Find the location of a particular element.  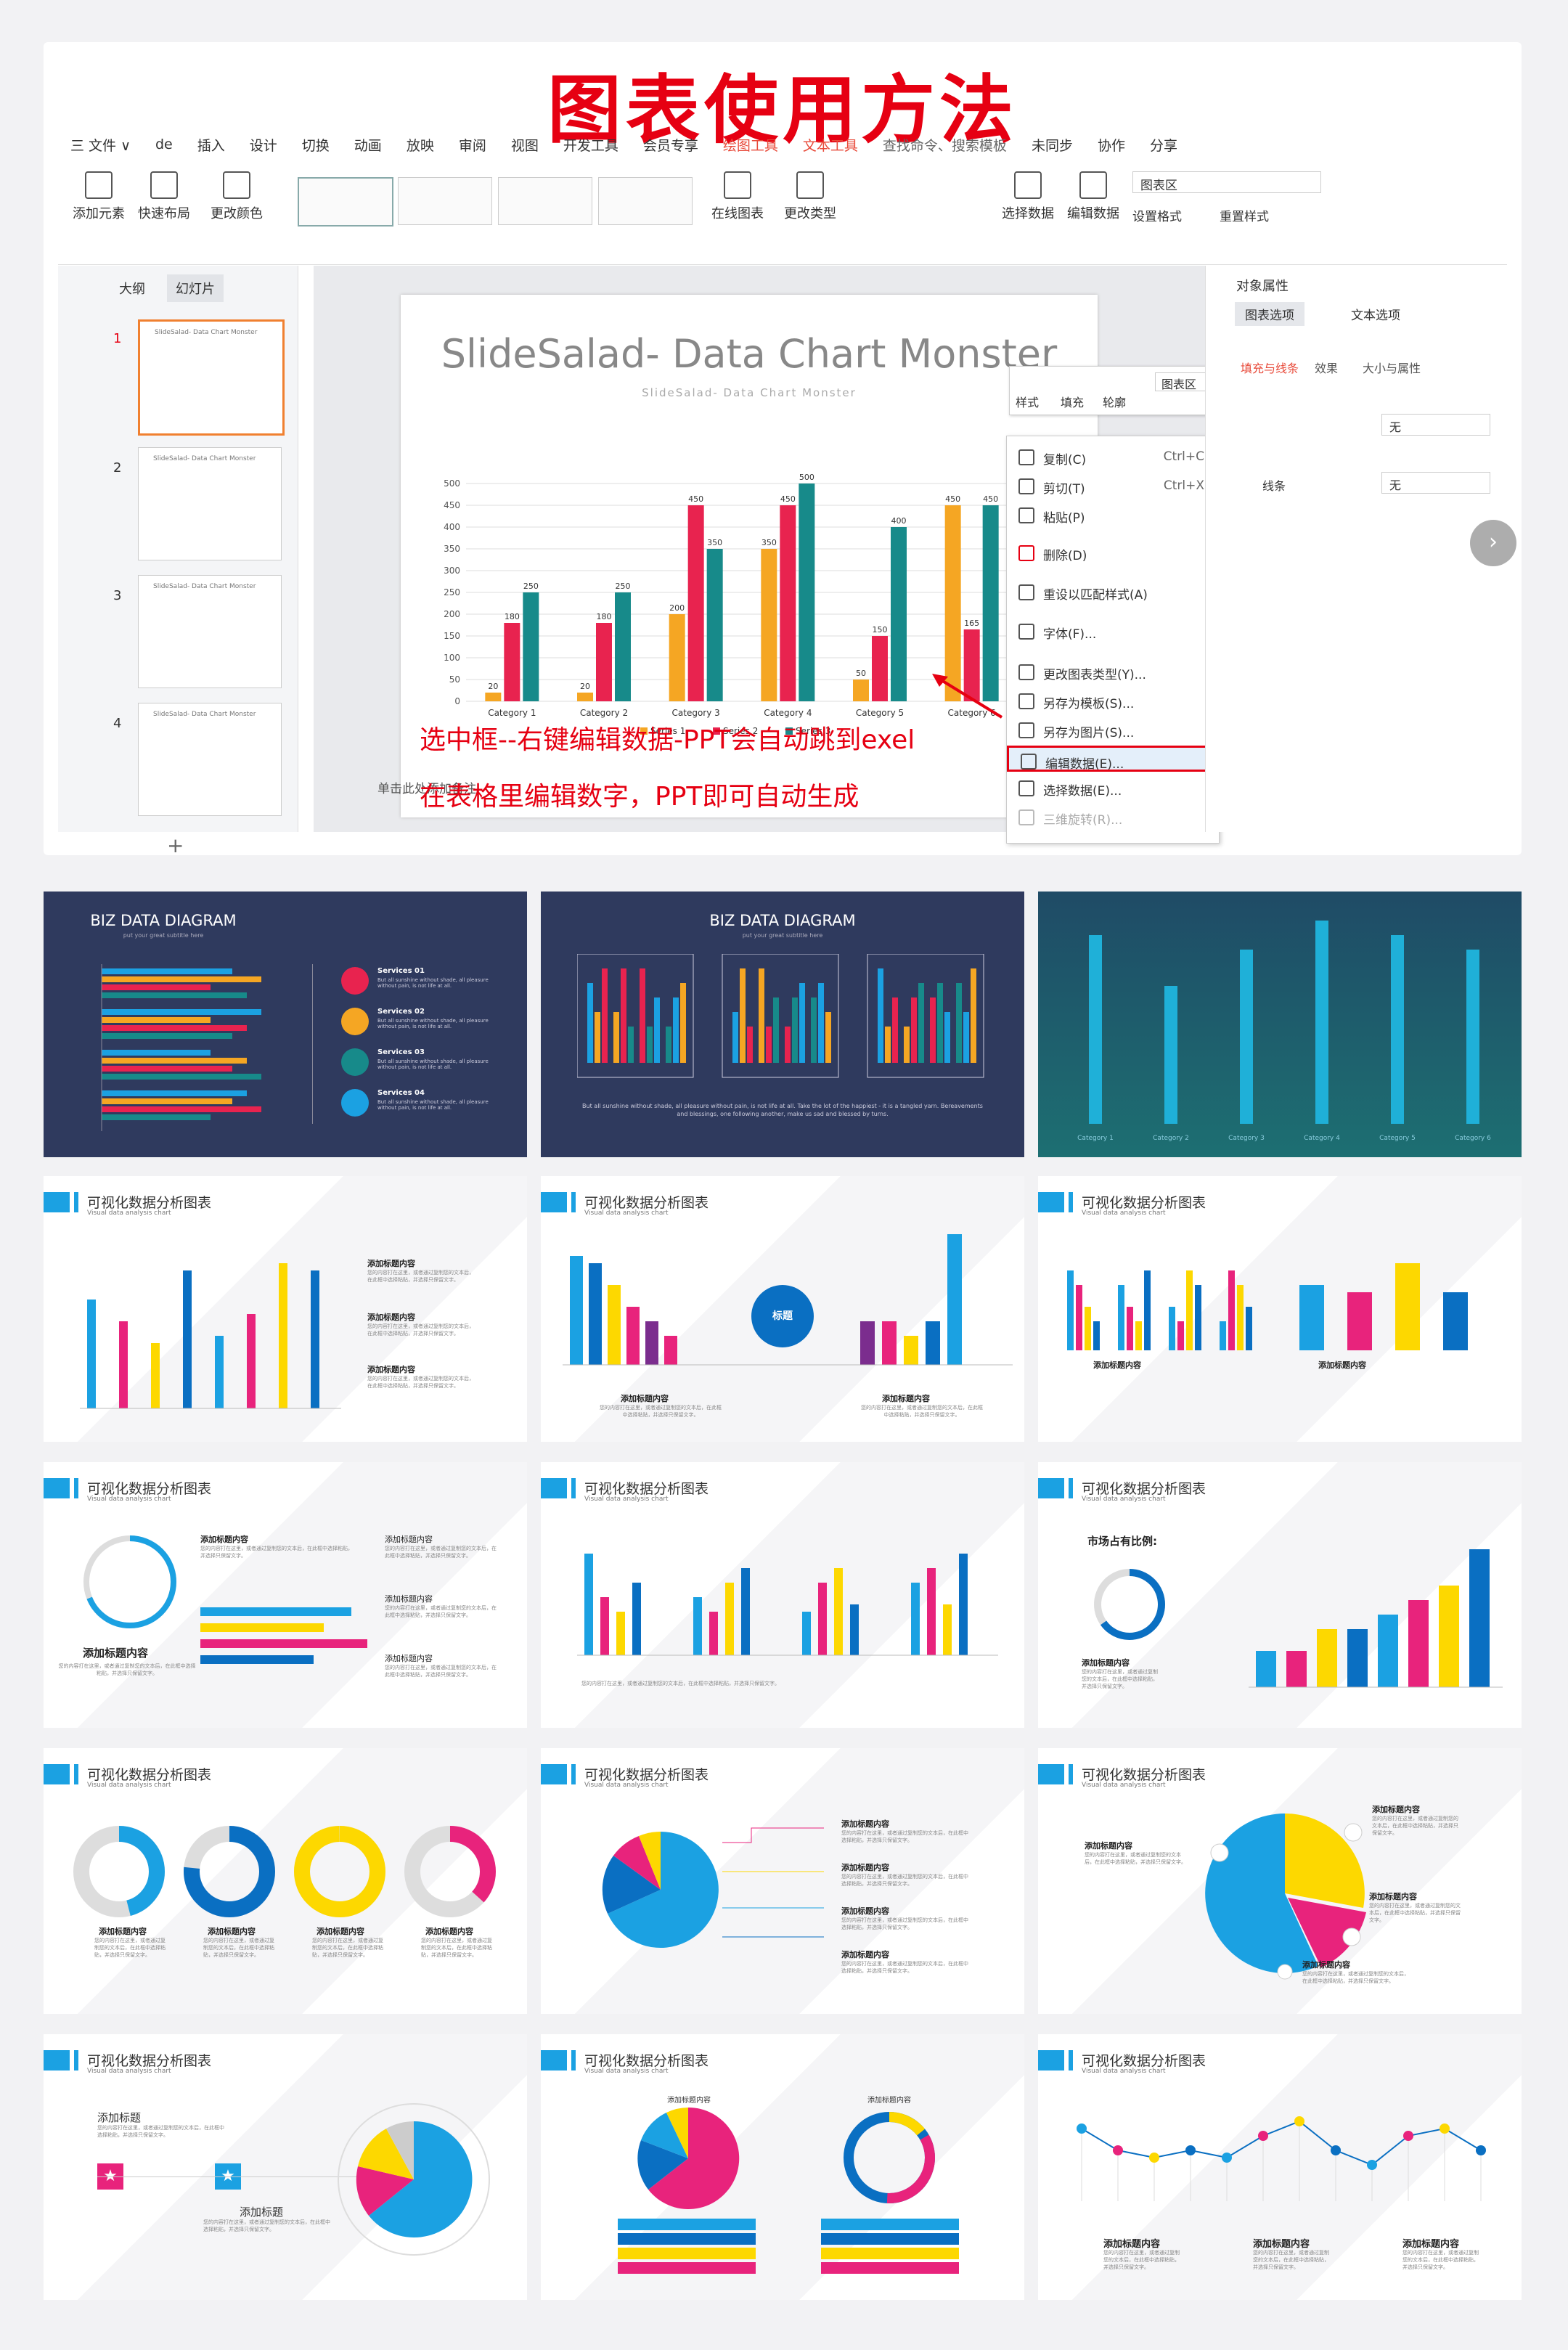

tab-outline: 大纲 is located at coordinates (132, 289).